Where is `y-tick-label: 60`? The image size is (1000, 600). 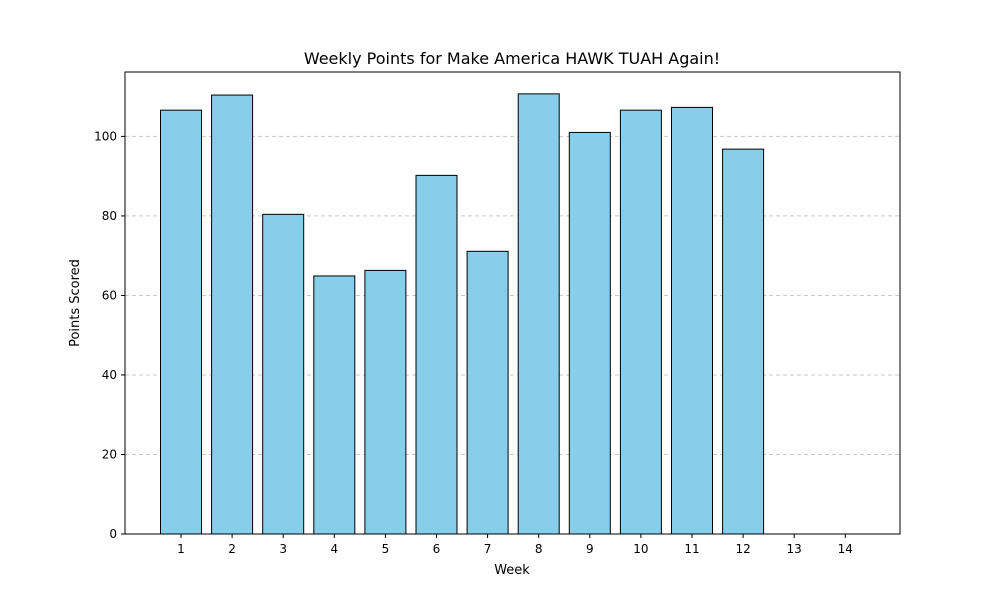 y-tick-label: 60 is located at coordinates (109, 295).